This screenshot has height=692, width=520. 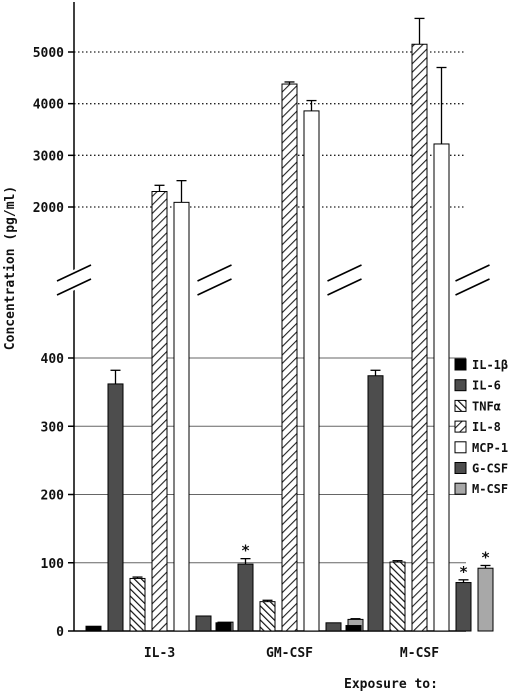 I want to click on legend-label: G-CSF, so click(x=490, y=469).